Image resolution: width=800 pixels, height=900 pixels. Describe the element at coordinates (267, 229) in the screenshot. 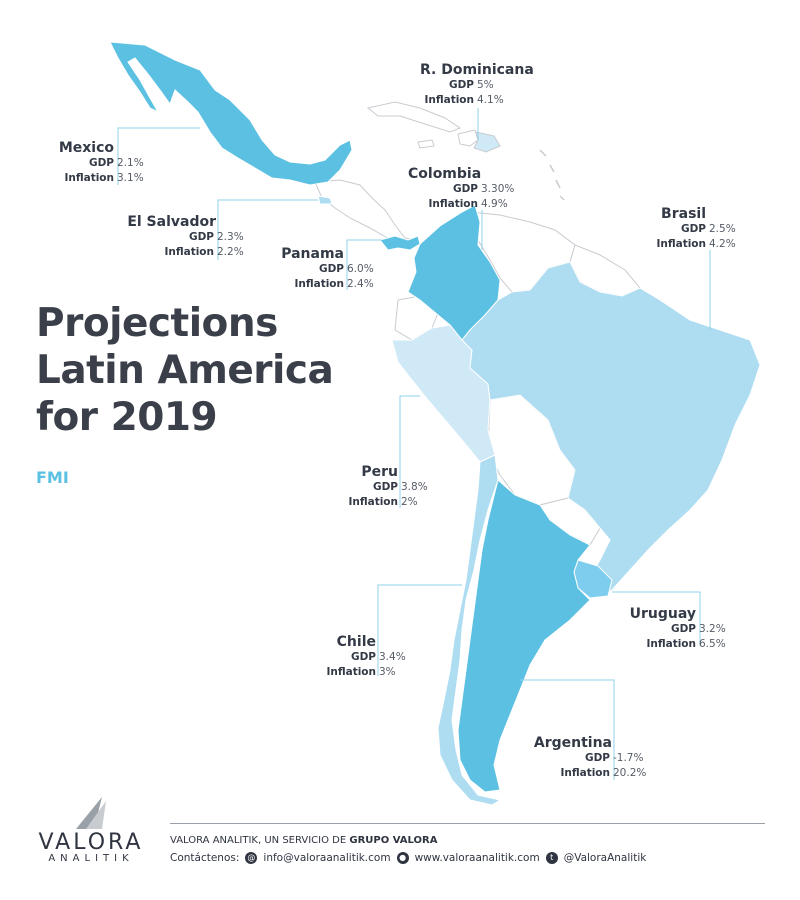

I see `el-salvador-leader` at that location.